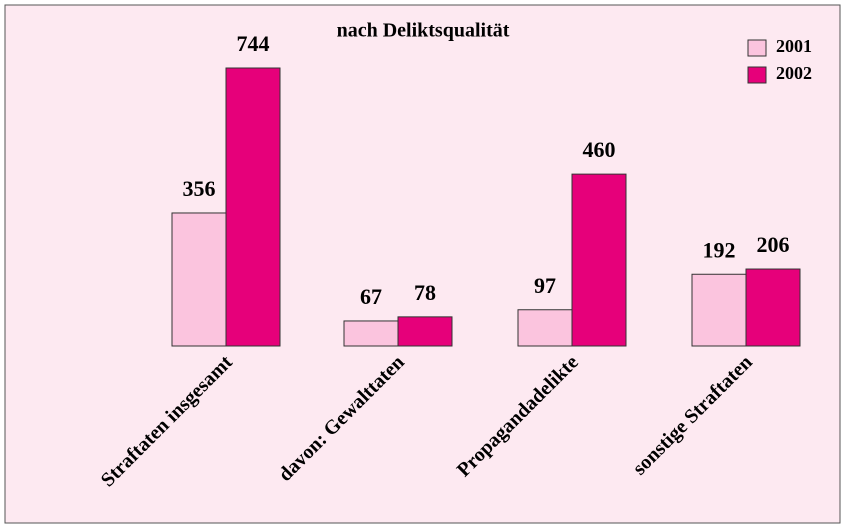  What do you see at coordinates (425, 292) in the screenshot?
I see `value-label: 78` at bounding box center [425, 292].